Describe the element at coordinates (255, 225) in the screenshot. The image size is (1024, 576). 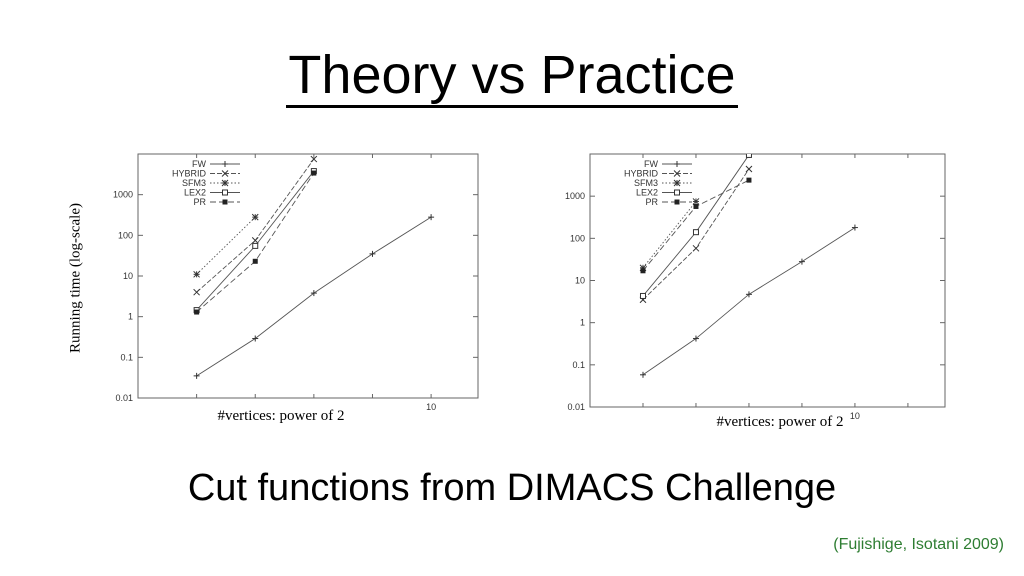
I see `series-line-hybrid` at that location.